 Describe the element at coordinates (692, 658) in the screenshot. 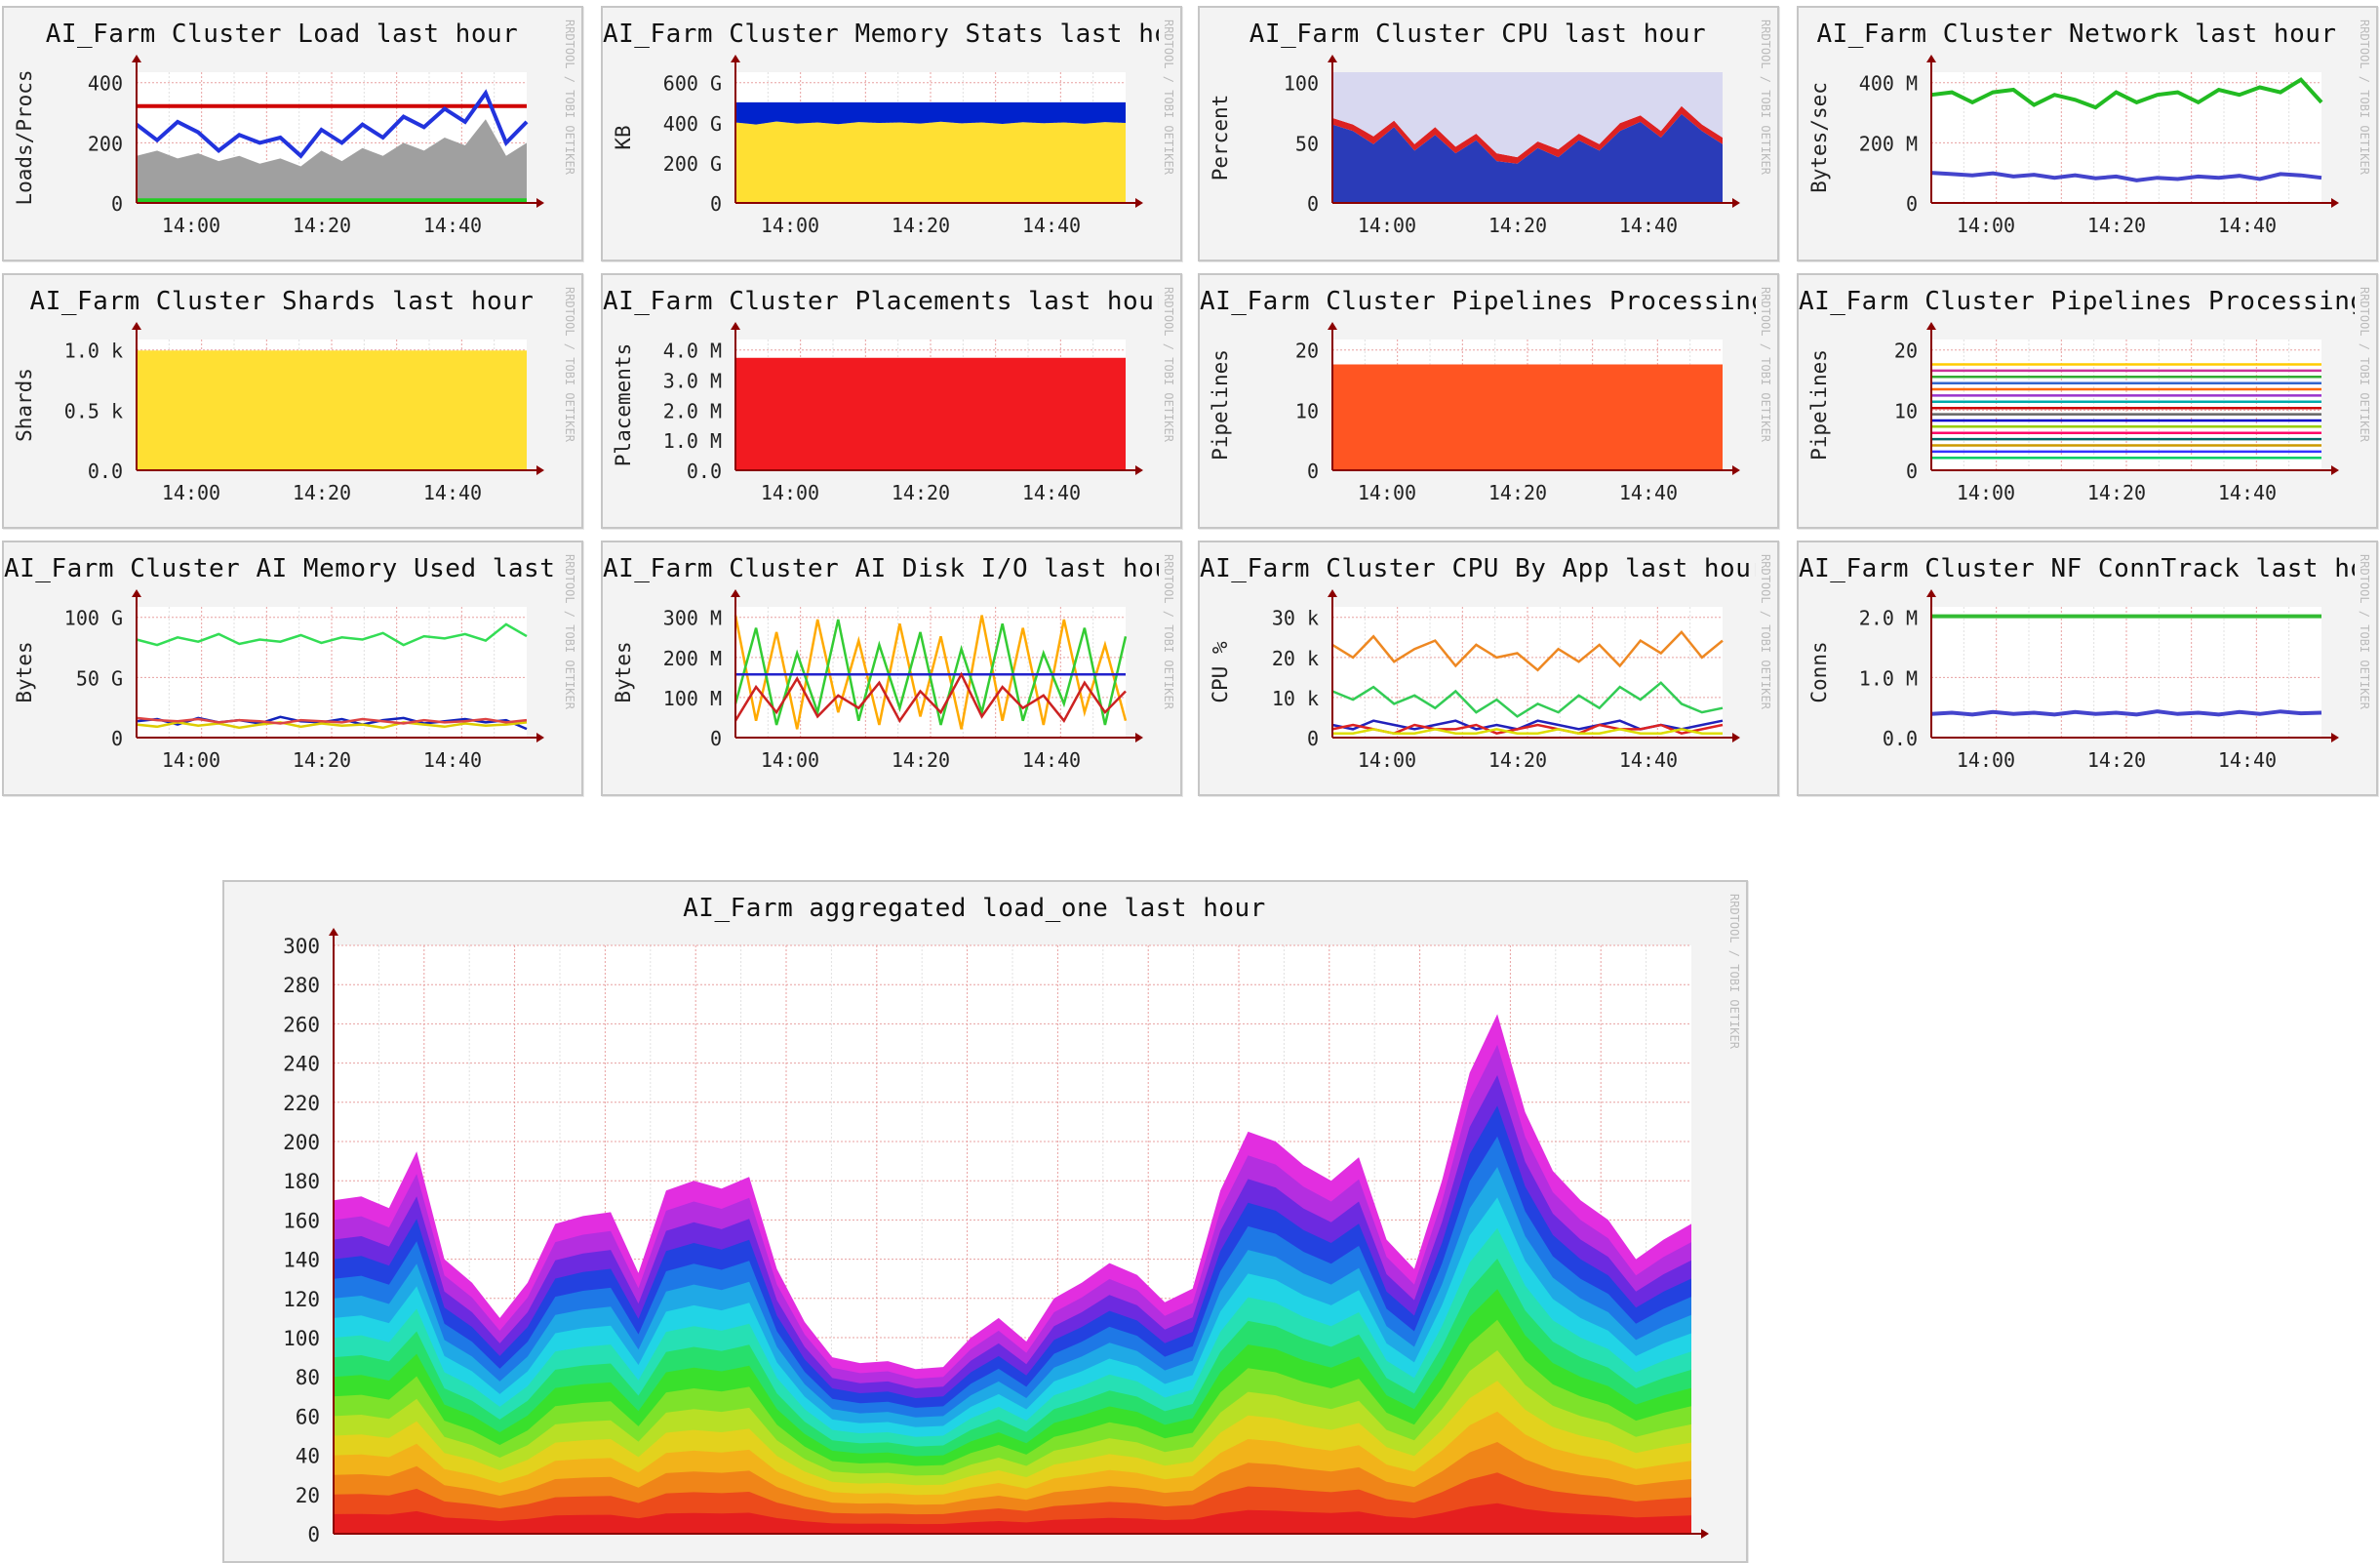

I see `y-tick-label: 200 M` at that location.